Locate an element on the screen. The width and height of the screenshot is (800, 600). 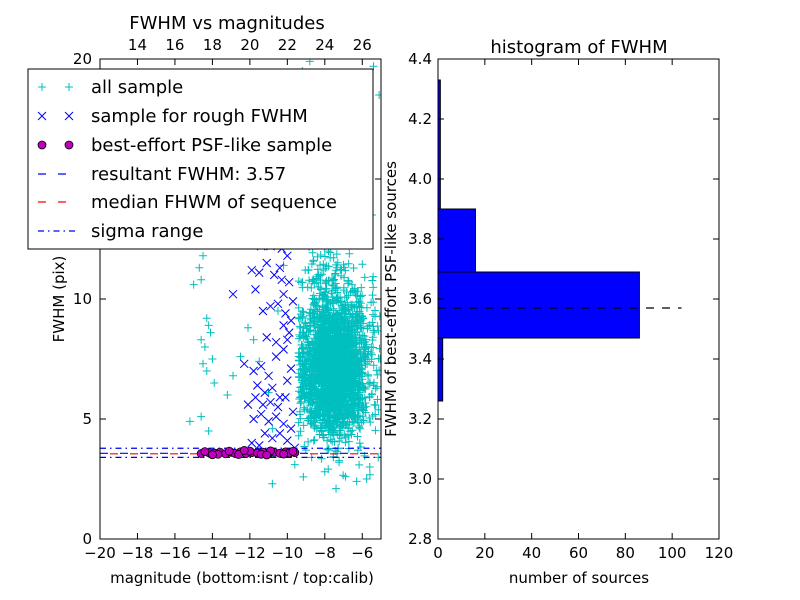
left-x-axis-label: magnitude (bottom:isnt / top:calib) is located at coordinates (242, 578).